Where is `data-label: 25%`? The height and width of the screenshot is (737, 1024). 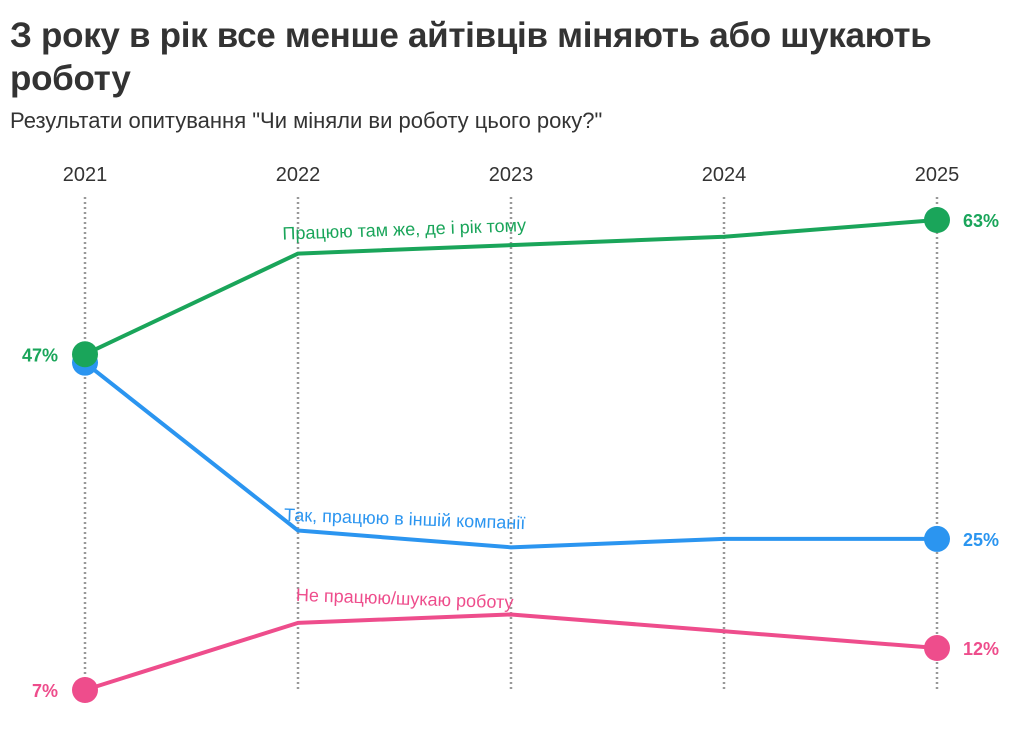
data-label: 25% is located at coordinates (981, 540).